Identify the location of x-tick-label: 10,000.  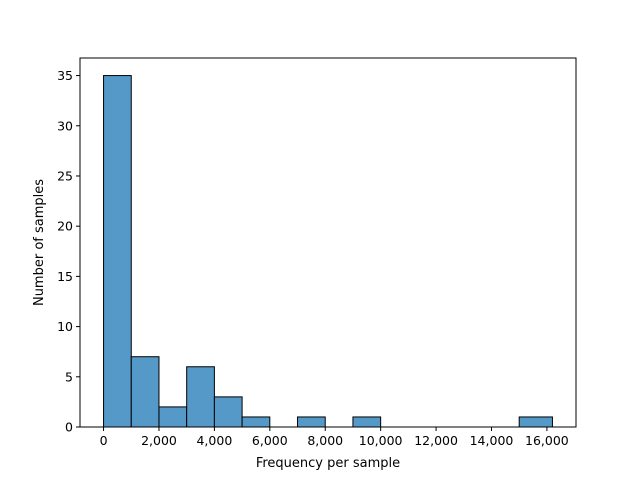
(381, 440).